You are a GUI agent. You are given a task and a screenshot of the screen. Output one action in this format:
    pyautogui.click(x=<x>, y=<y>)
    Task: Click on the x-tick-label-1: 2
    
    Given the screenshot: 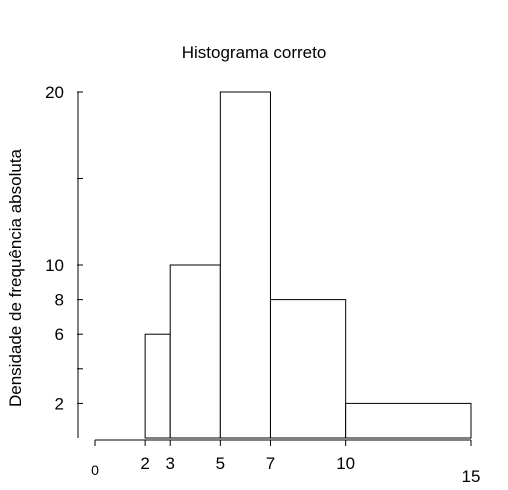 What is the action you would take?
    pyautogui.click(x=144, y=463)
    